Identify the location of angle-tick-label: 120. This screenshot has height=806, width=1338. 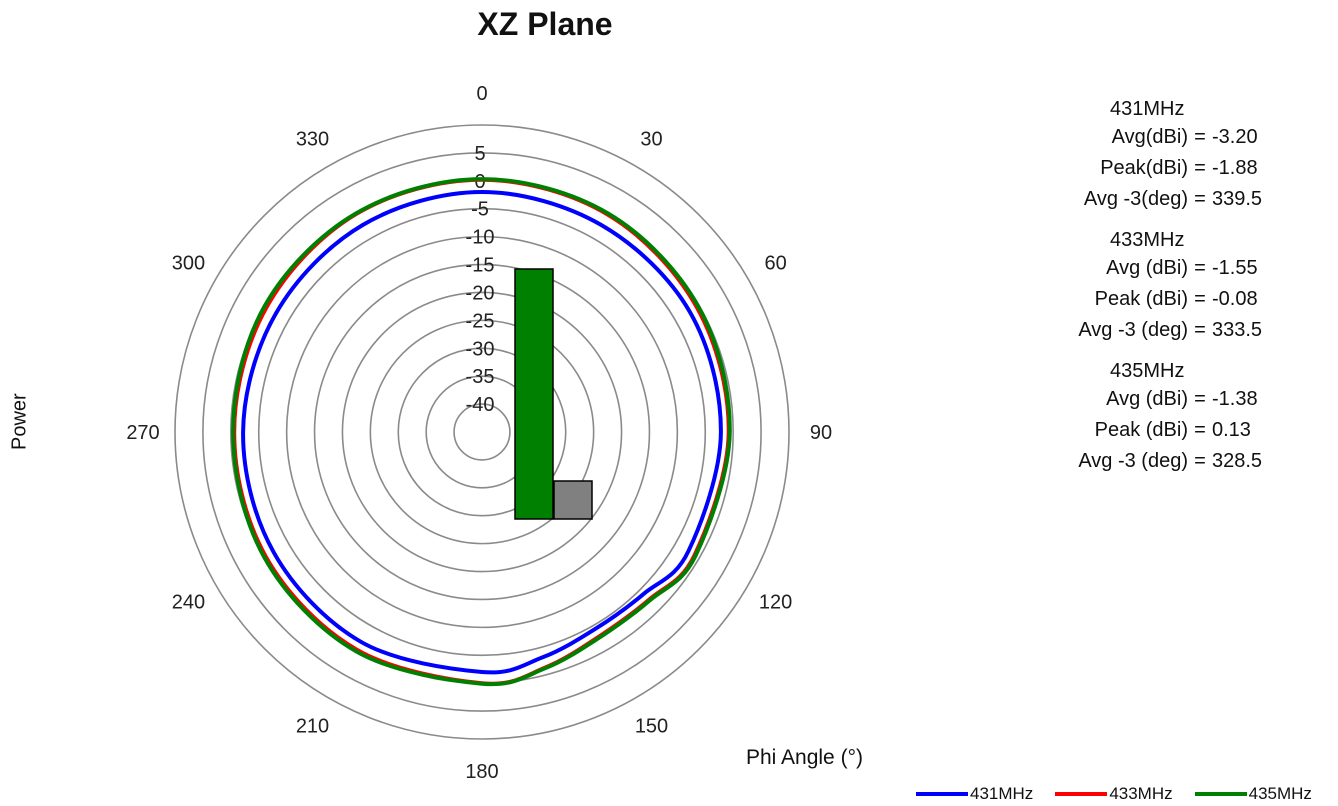
(775, 603).